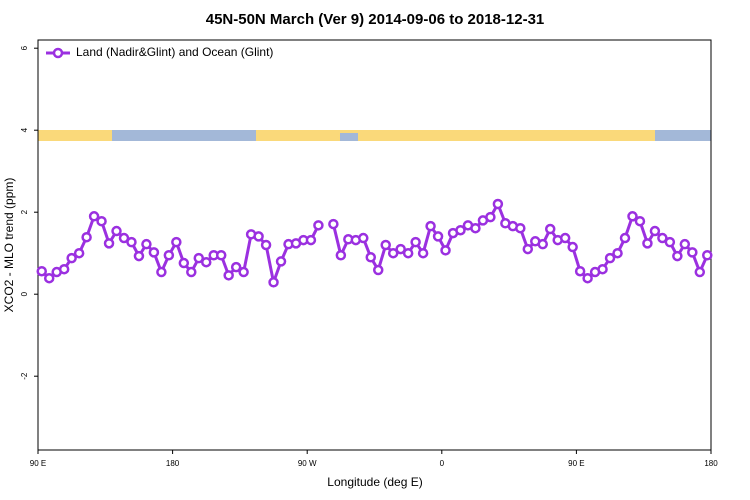 The width and height of the screenshot is (750, 500). Describe the element at coordinates (24, 129) in the screenshot. I see `y-tick-label: 4` at that location.